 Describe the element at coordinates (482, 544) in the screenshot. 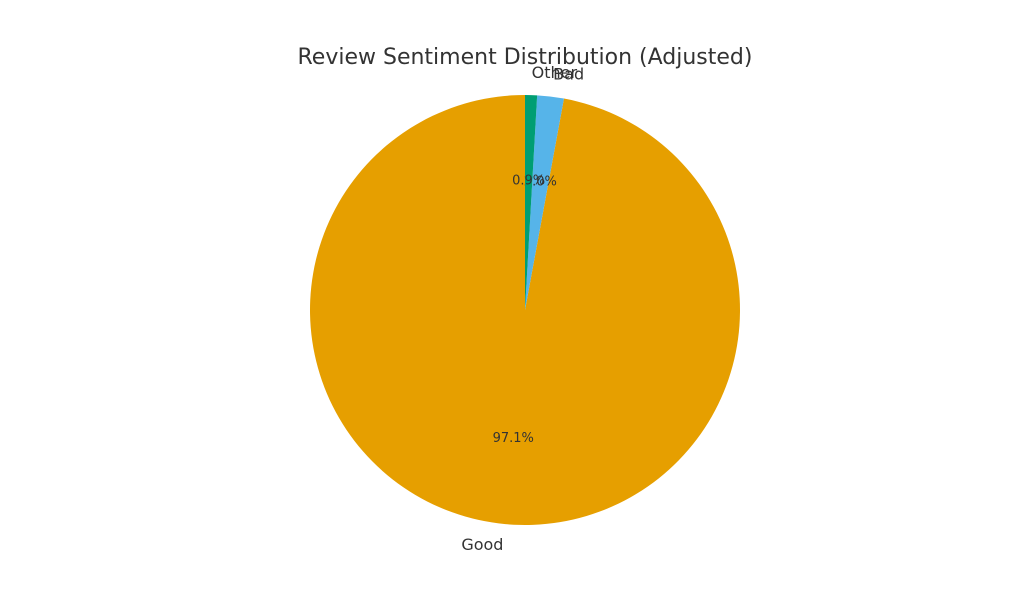

I see `slice-label: Good` at that location.